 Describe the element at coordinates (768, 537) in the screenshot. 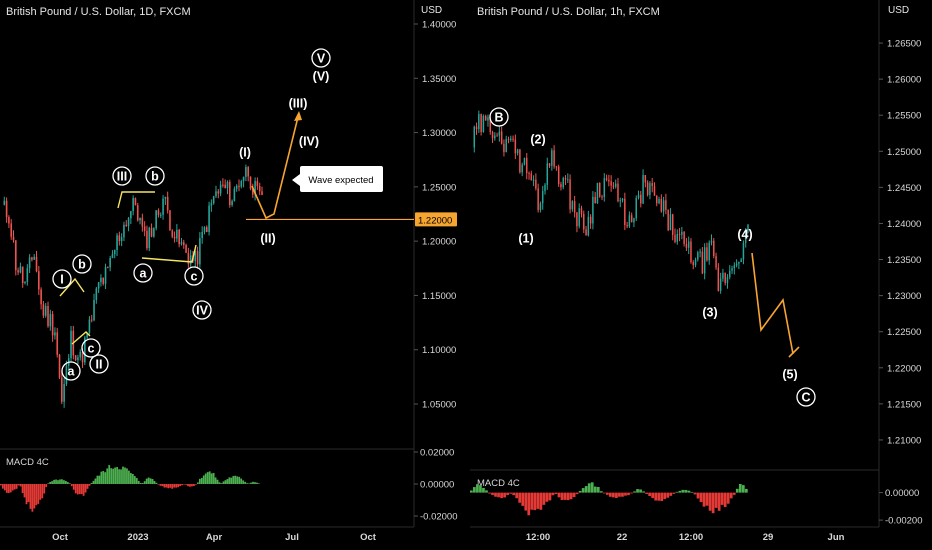

I see `time-tick-label: 29` at that location.